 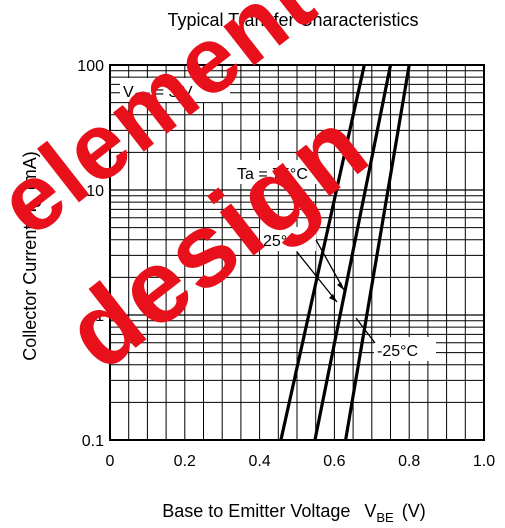 I want to click on y-axis-symbol-sub: C, so click(x=36, y=202).